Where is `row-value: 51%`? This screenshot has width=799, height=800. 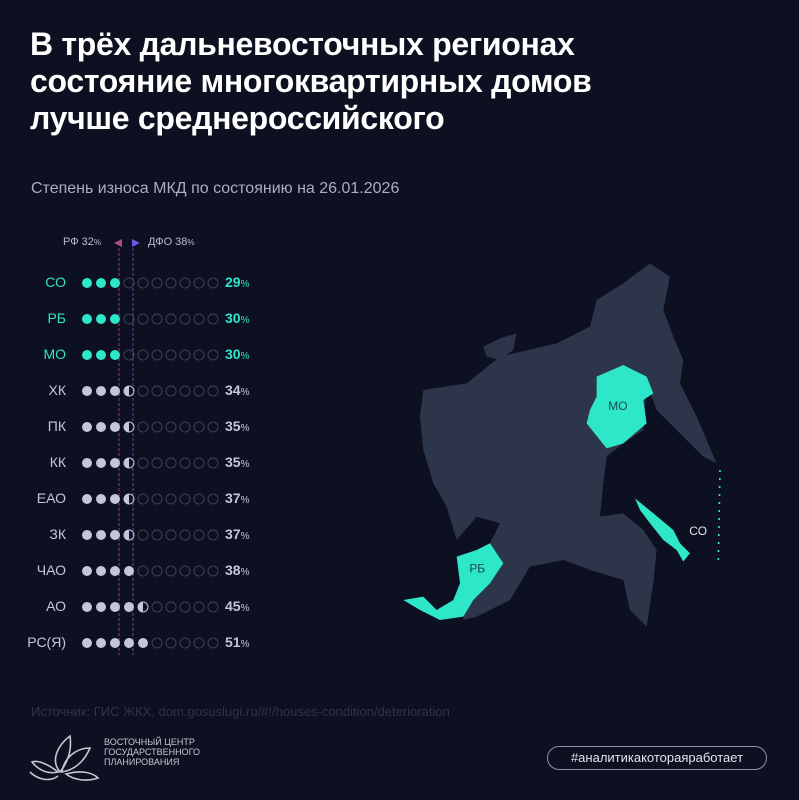 row-value: 51% is located at coordinates (237, 642).